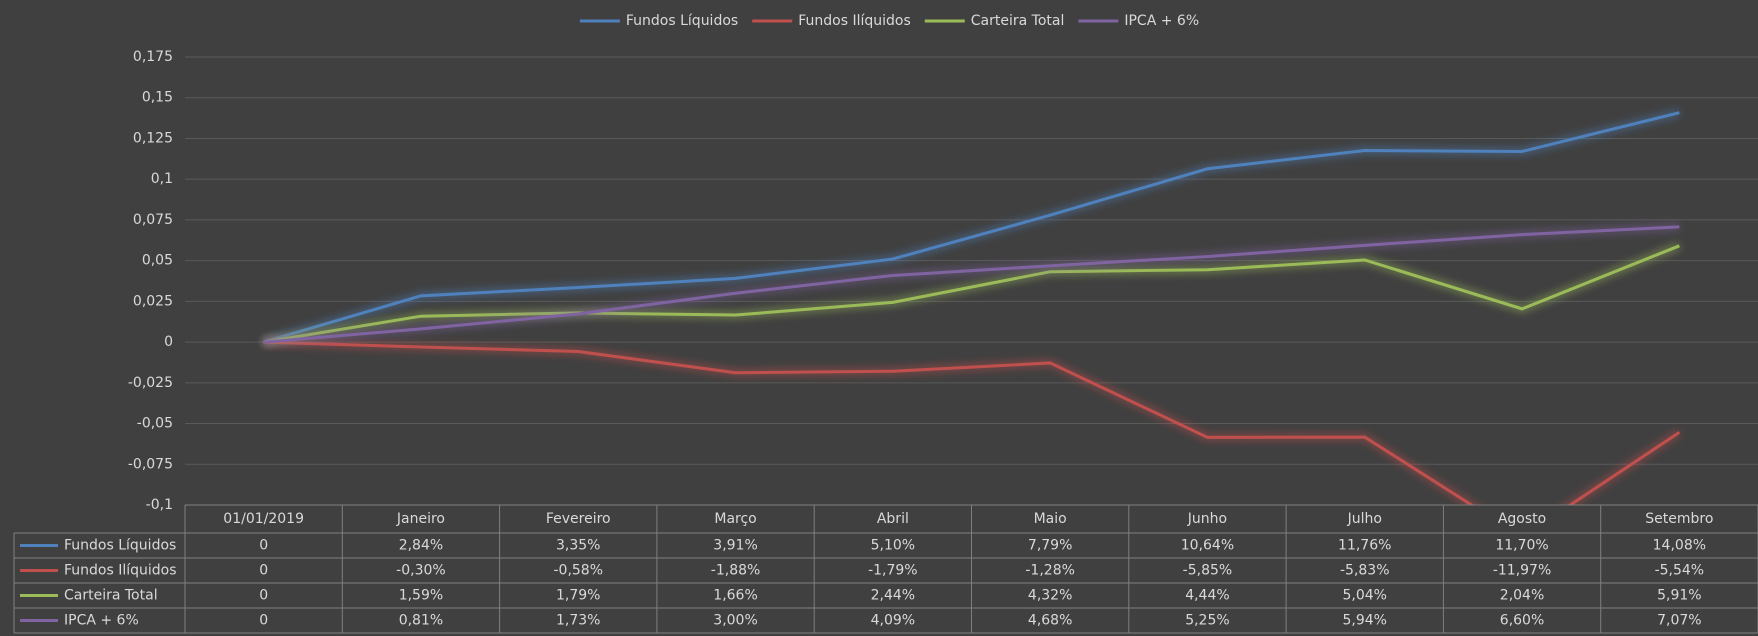 This screenshot has height=636, width=1758. What do you see at coordinates (1207, 621) in the screenshot?
I see `table-cell: 5,25%` at bounding box center [1207, 621].